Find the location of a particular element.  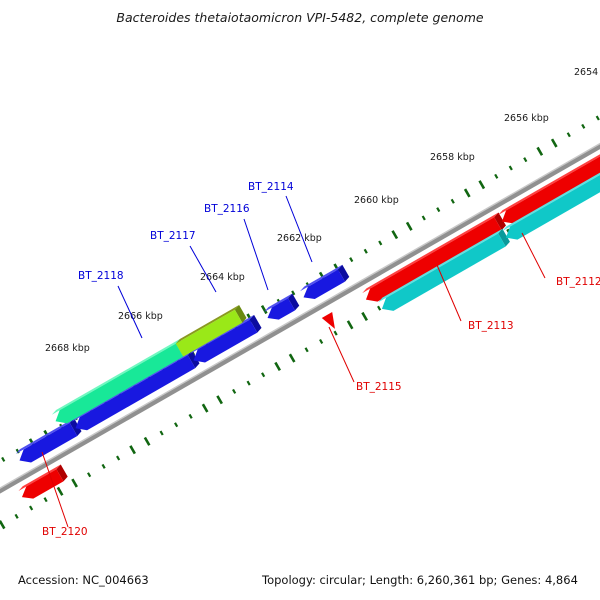

feature-label-bt-2117: BT_2117 is located at coordinates (173, 236).